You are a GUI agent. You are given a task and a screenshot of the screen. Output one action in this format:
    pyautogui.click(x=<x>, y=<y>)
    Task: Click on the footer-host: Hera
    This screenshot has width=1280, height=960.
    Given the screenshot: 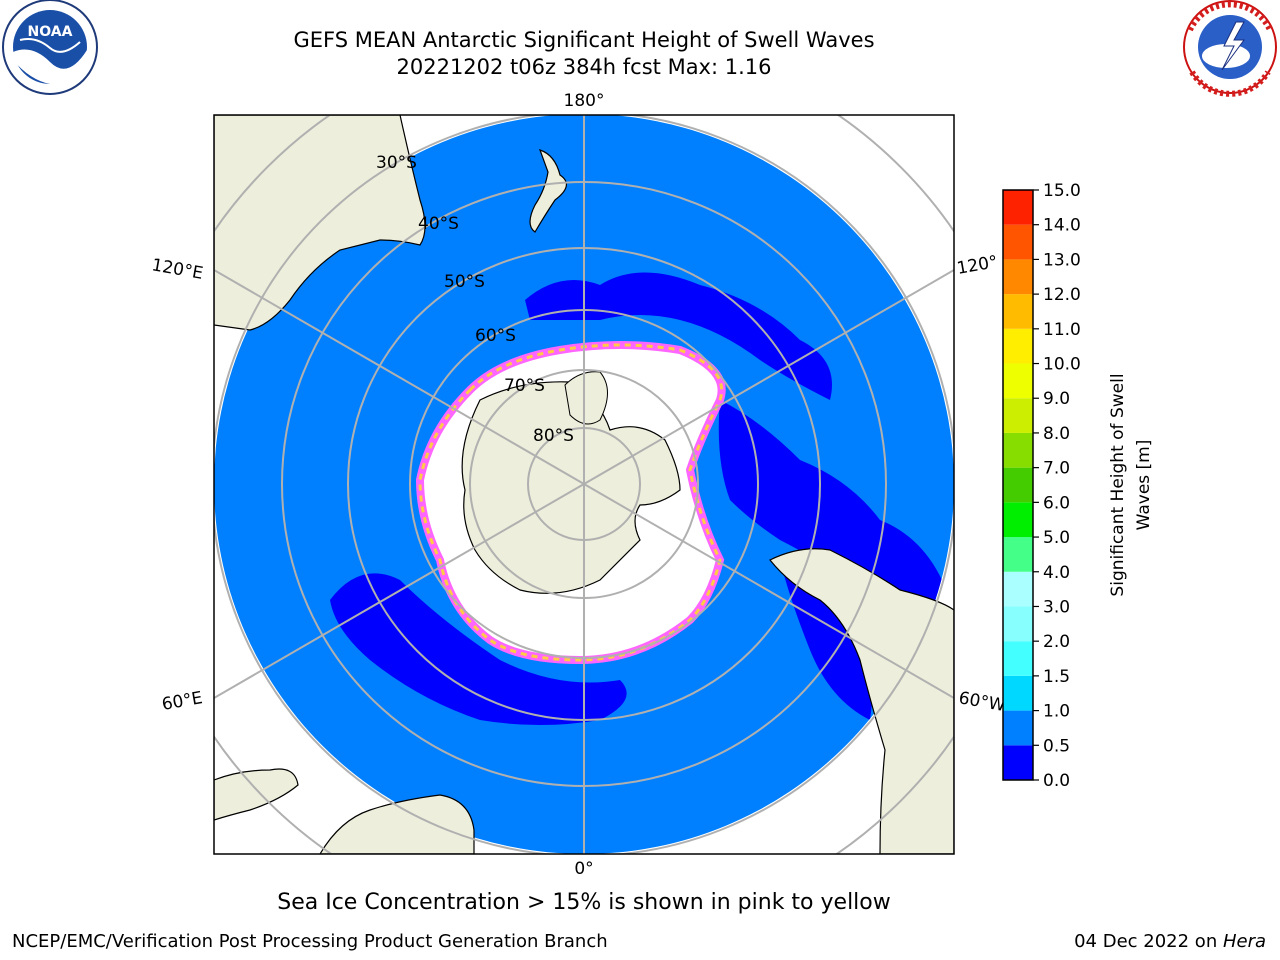 What is the action you would take?
    pyautogui.click(x=1244, y=941)
    